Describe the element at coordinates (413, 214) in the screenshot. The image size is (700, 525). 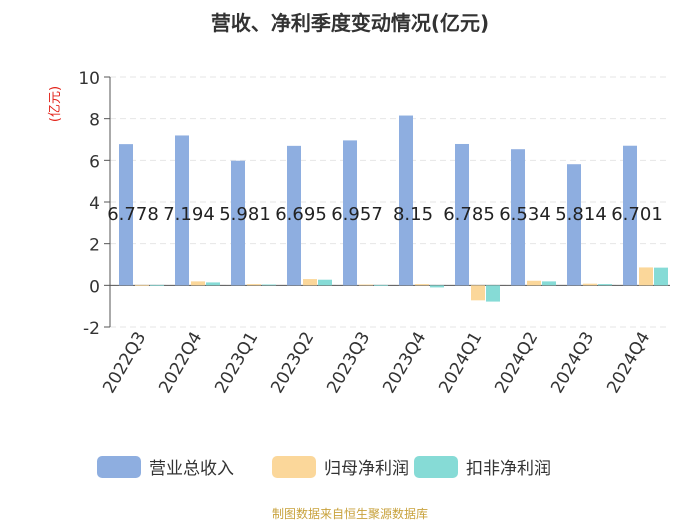
I see `data-label: 8.15` at that location.